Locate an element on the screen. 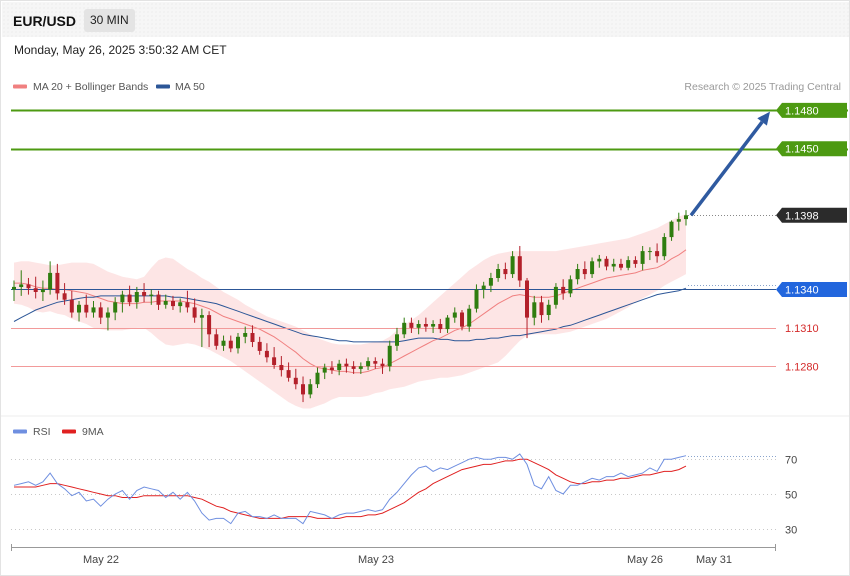 The image size is (850, 576). chart-datetime: Monday, May 26, 2025 3:50:32 AM CET is located at coordinates (120, 50).